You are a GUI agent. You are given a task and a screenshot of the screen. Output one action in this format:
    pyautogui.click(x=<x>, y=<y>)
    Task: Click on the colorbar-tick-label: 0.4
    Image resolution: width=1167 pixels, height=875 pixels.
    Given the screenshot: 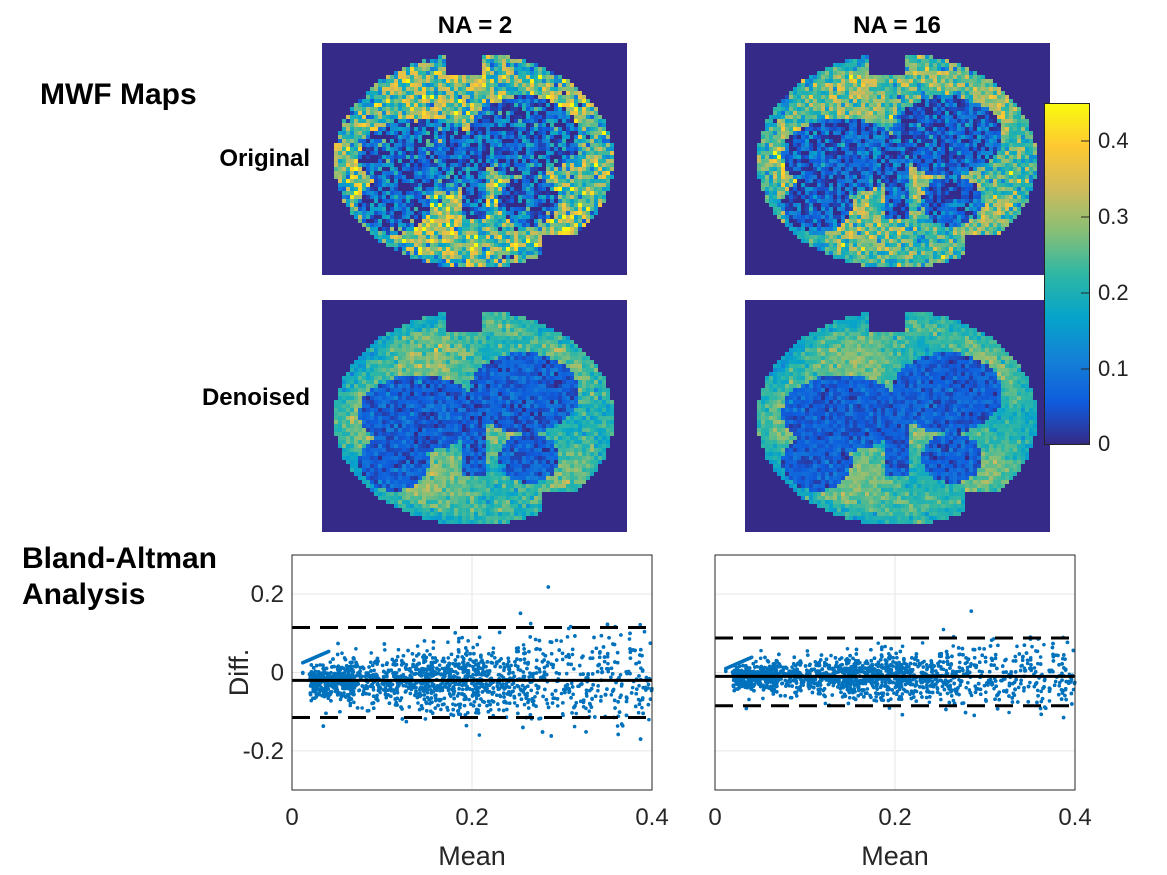 What is the action you would take?
    pyautogui.click(x=1113, y=140)
    